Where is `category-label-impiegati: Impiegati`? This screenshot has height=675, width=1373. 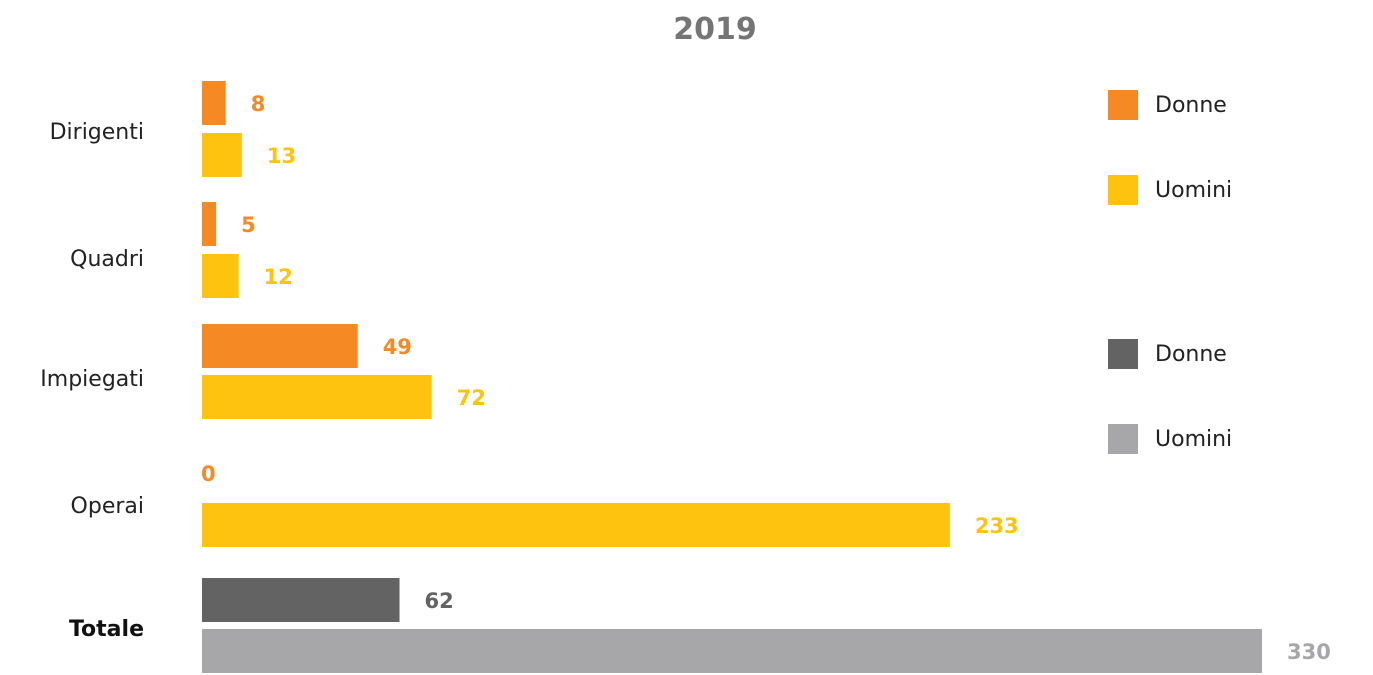
category-label-impiegati: Impiegati is located at coordinates (92, 379).